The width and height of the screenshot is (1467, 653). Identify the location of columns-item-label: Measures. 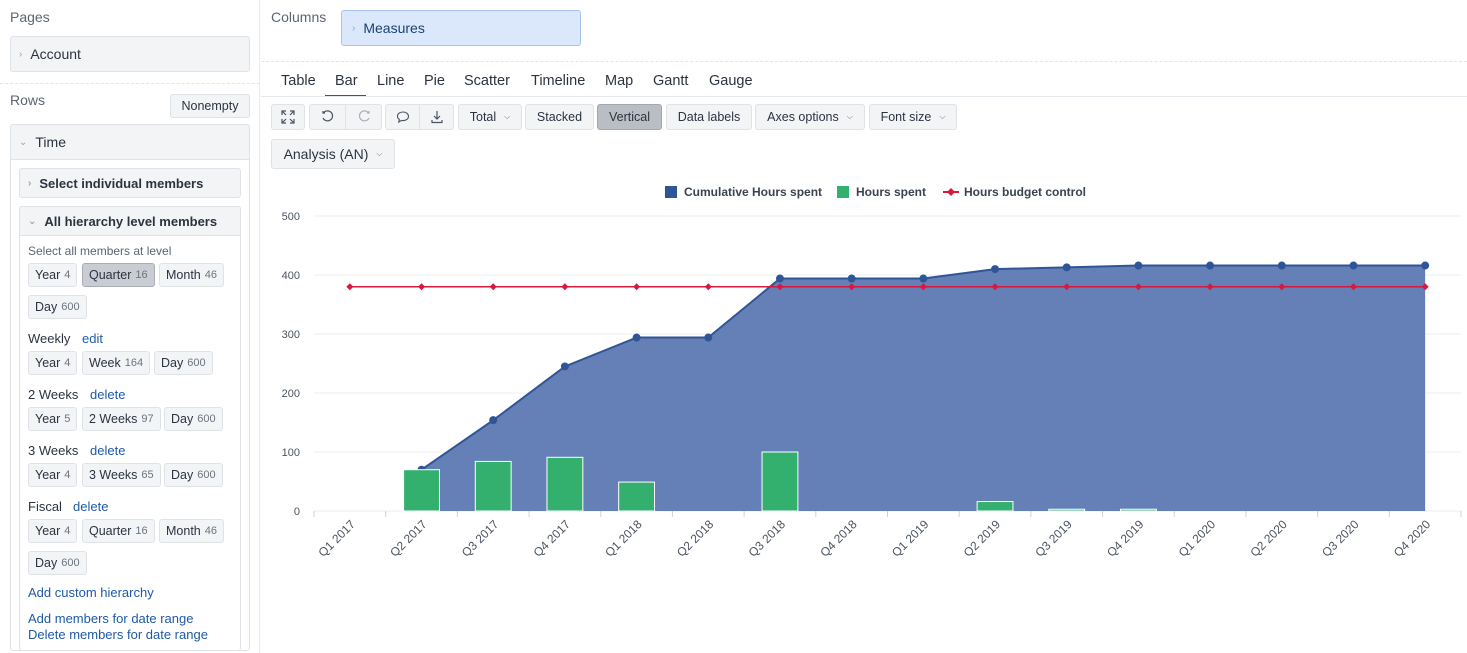
(394, 28).